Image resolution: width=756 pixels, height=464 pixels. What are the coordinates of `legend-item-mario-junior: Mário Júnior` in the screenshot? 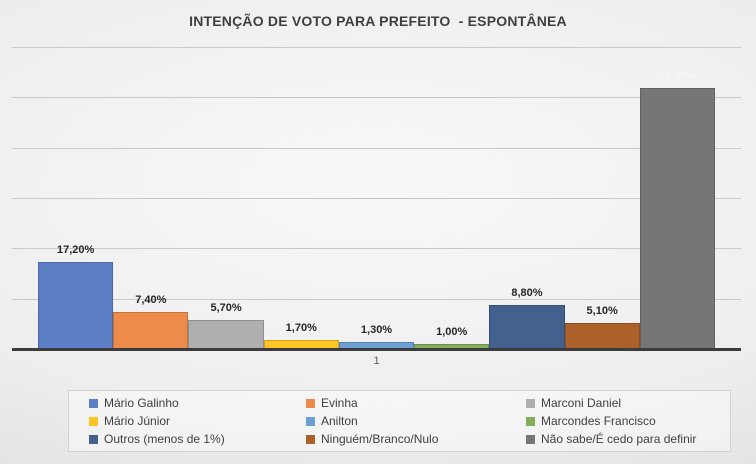 It's located at (197, 421).